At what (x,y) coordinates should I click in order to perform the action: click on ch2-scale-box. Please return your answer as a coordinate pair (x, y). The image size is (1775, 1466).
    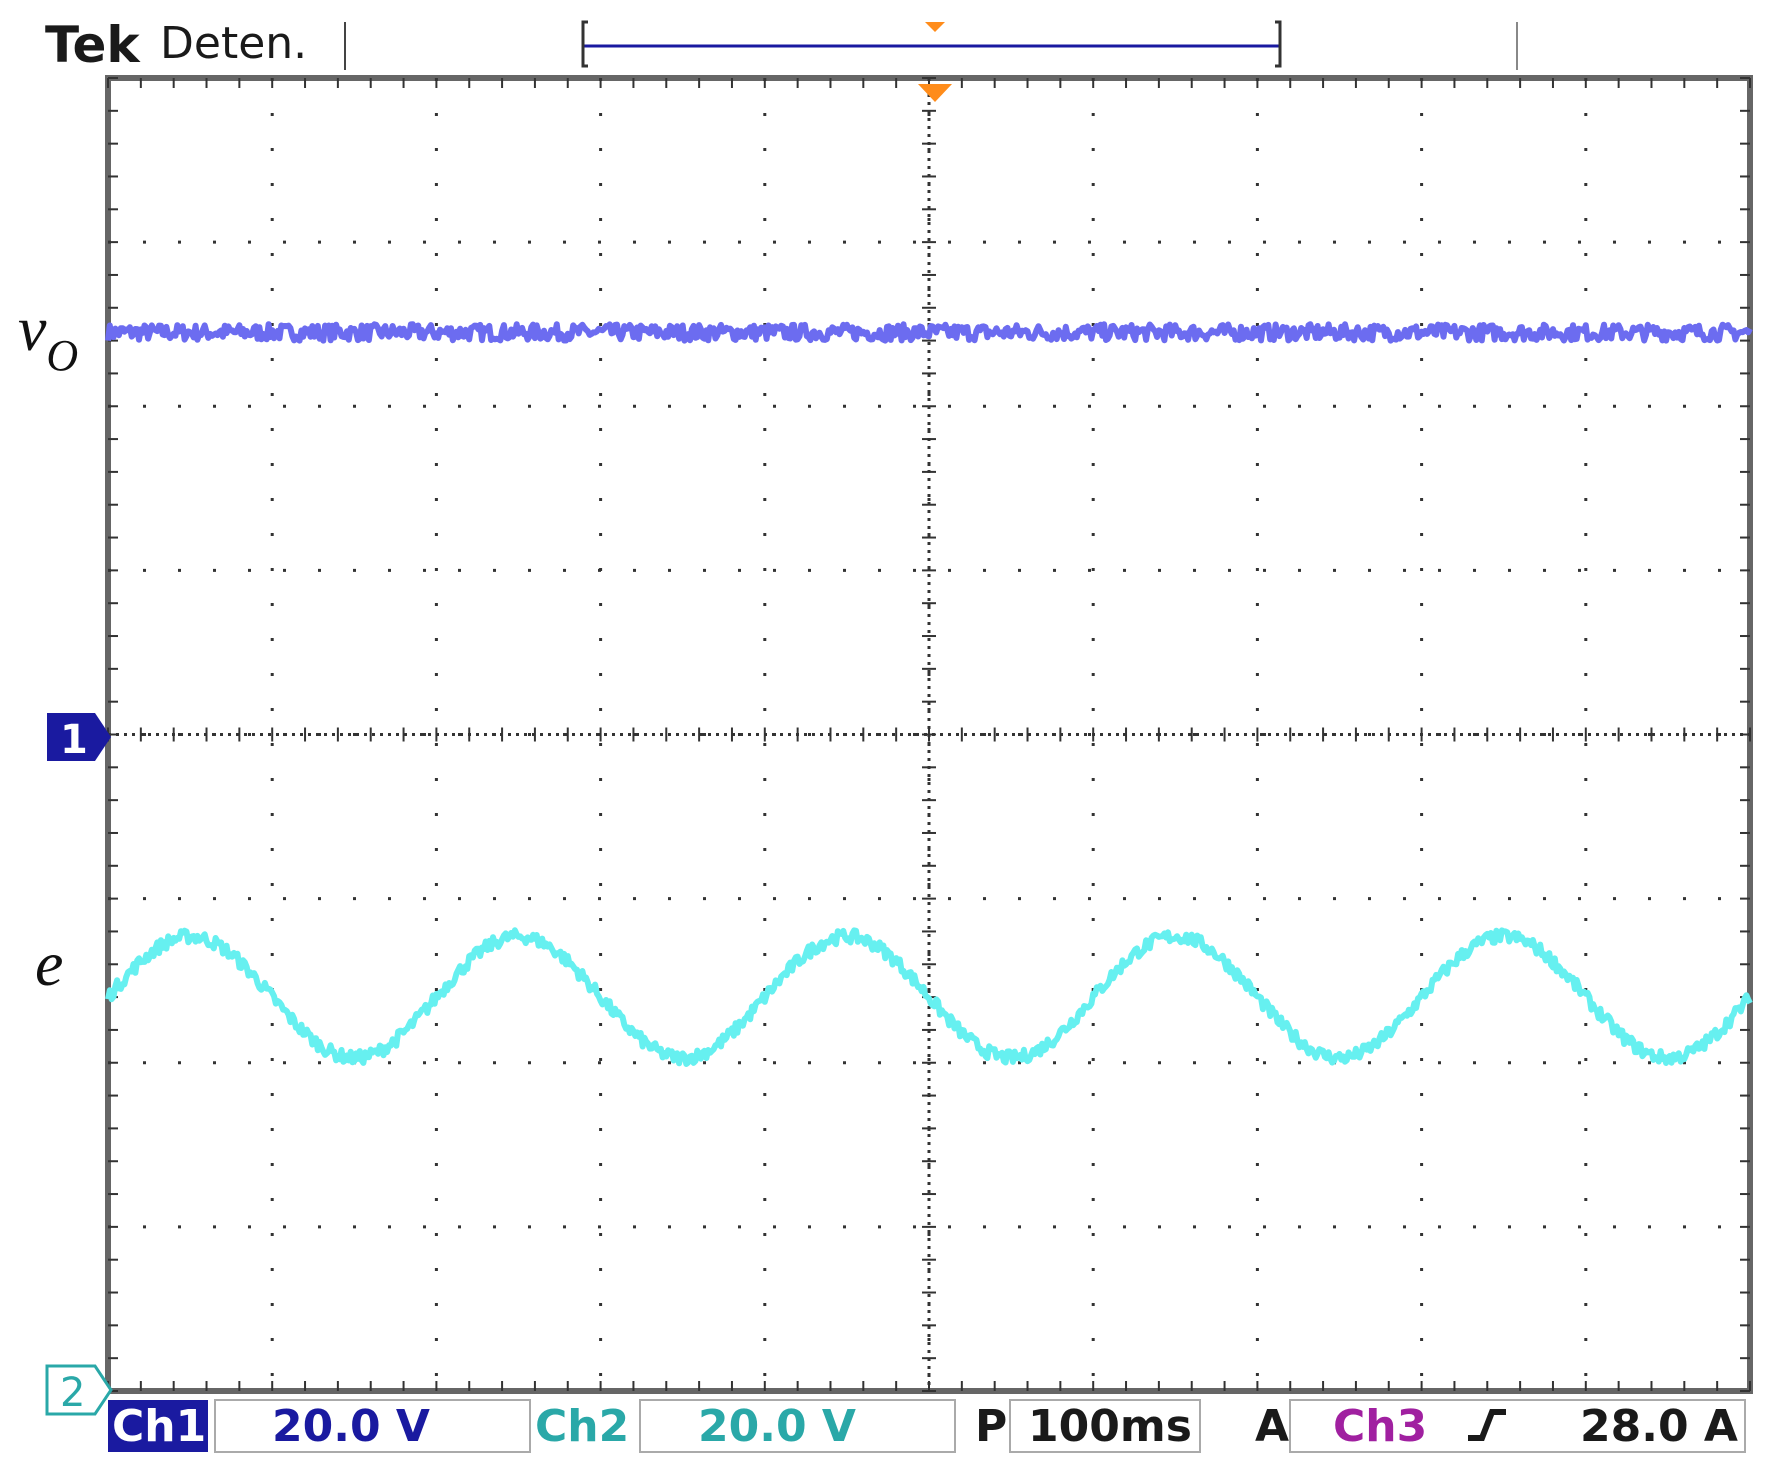
    Looking at the image, I should click on (797, 1426).